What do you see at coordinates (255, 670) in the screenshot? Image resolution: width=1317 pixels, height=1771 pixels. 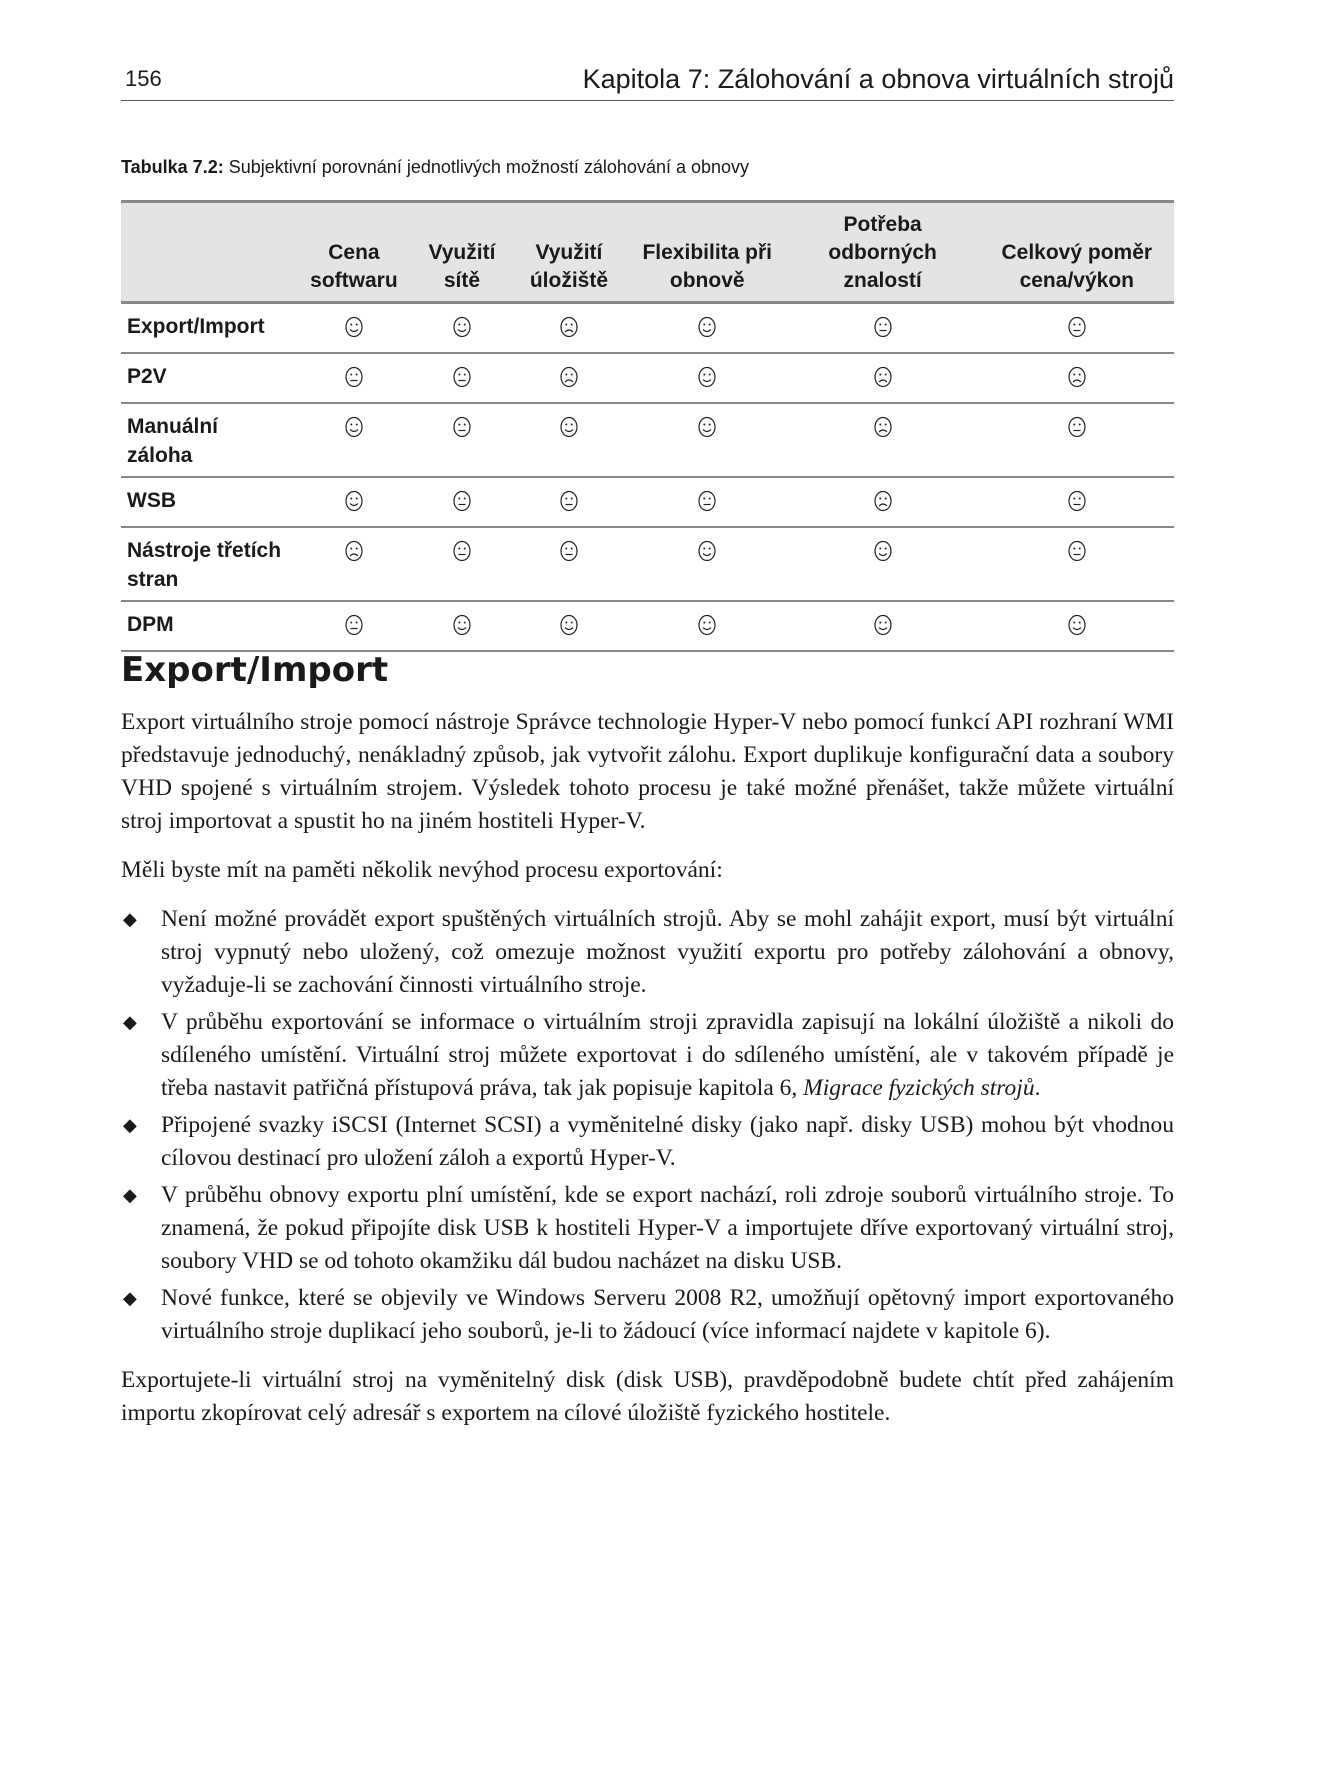 I see `section-heading: Export/Import` at bounding box center [255, 670].